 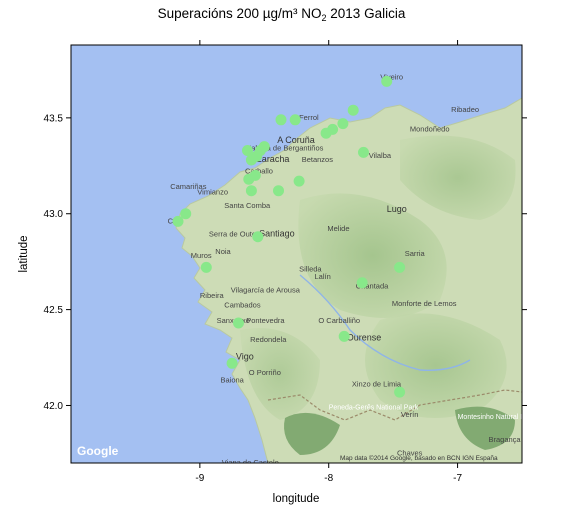 What do you see at coordinates (266, 289) in the screenshot?
I see `map-place-label: Vilagarcía de Arousa` at bounding box center [266, 289].